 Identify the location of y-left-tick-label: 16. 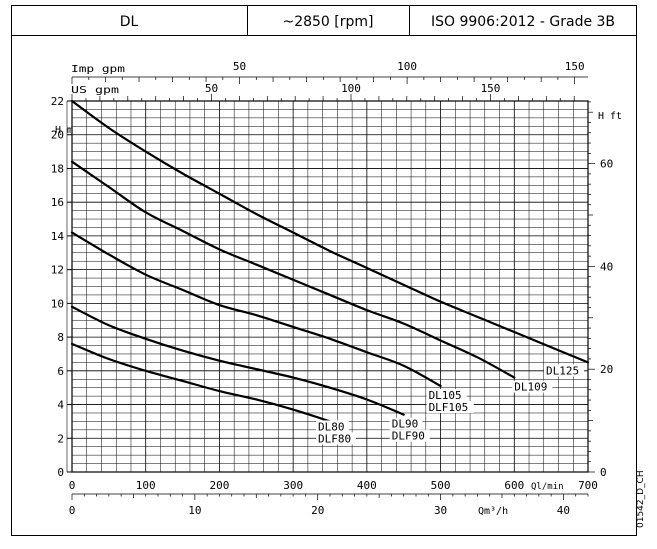
(57, 202).